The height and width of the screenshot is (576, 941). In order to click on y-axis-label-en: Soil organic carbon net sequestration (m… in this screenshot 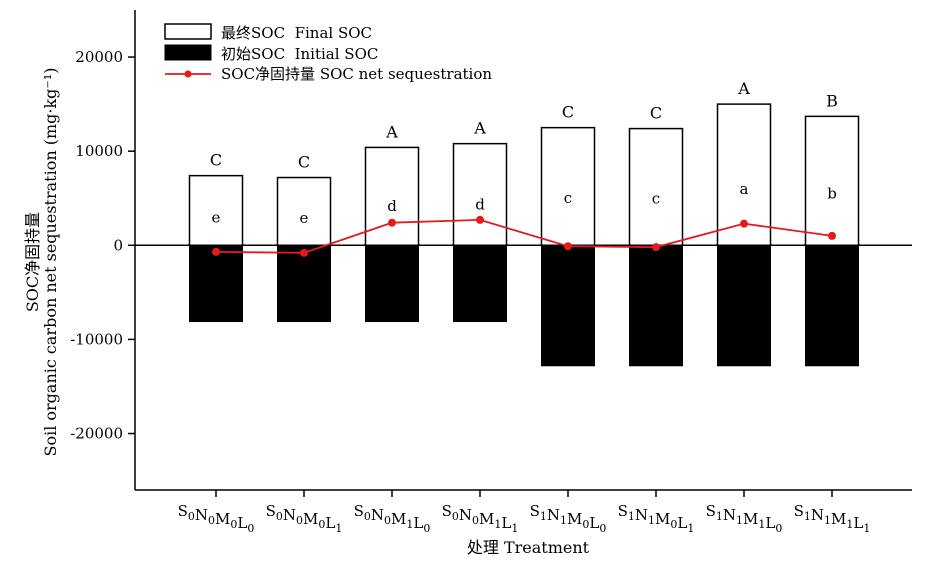, I will do `click(50, 261)`.